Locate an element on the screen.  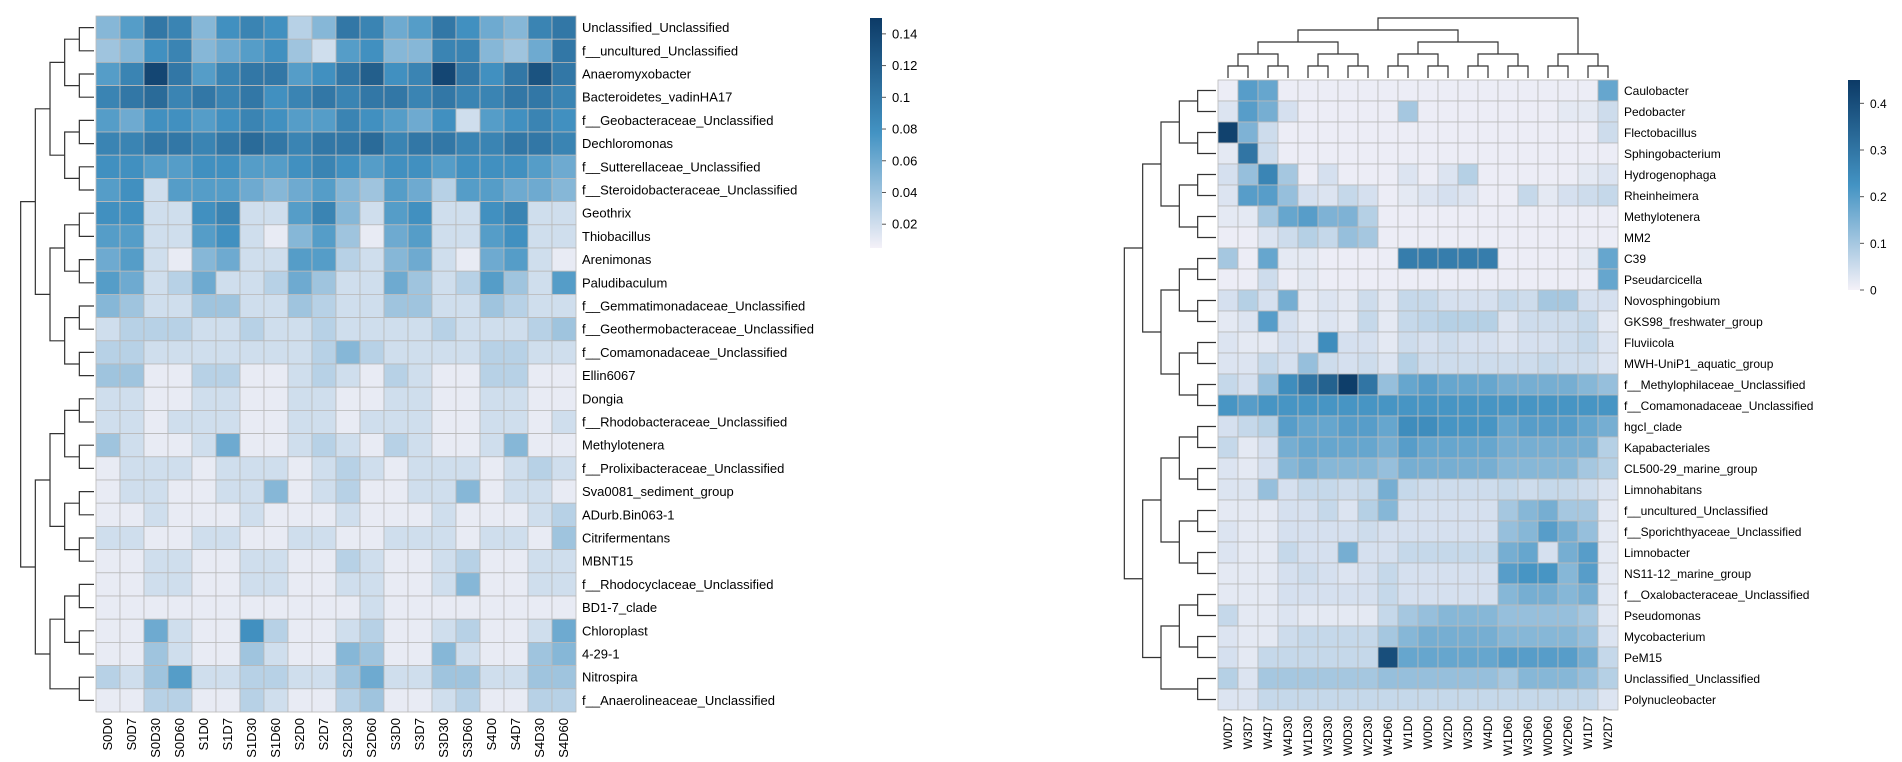
r-cell-kapabacteriales-w2d30 is located at coordinates (1368, 447).